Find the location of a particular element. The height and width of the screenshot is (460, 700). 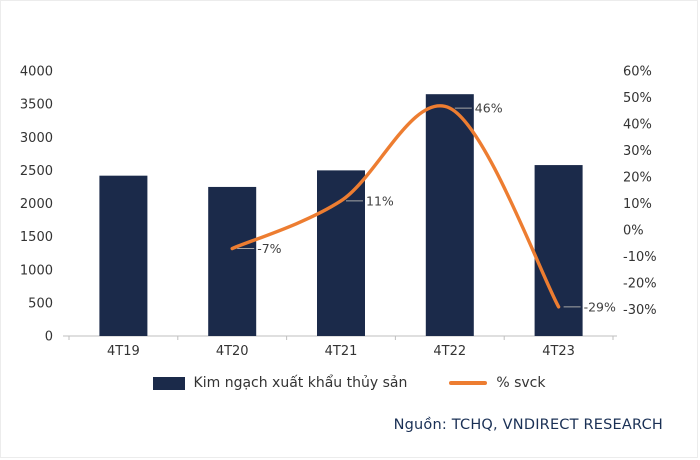

right-axis-tick-label: -20% is located at coordinates (640, 284).